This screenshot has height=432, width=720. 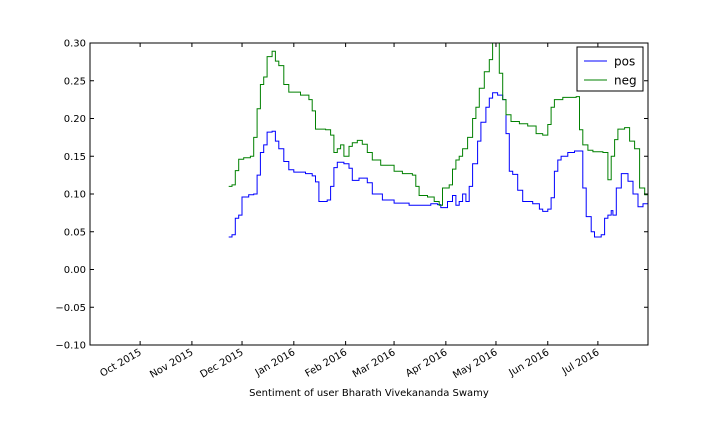 What do you see at coordinates (624, 62) in the screenshot?
I see `legend-label-pos: pos` at bounding box center [624, 62].